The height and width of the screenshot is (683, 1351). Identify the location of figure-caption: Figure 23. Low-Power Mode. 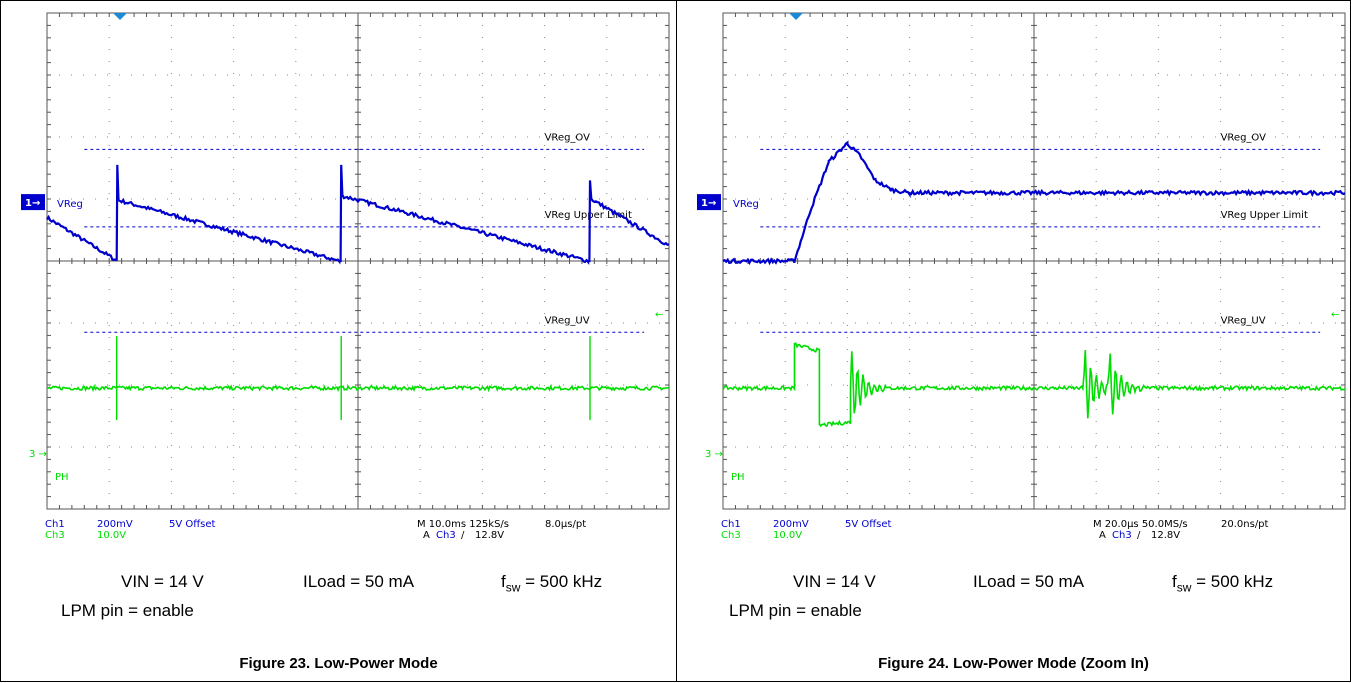
(338, 663).